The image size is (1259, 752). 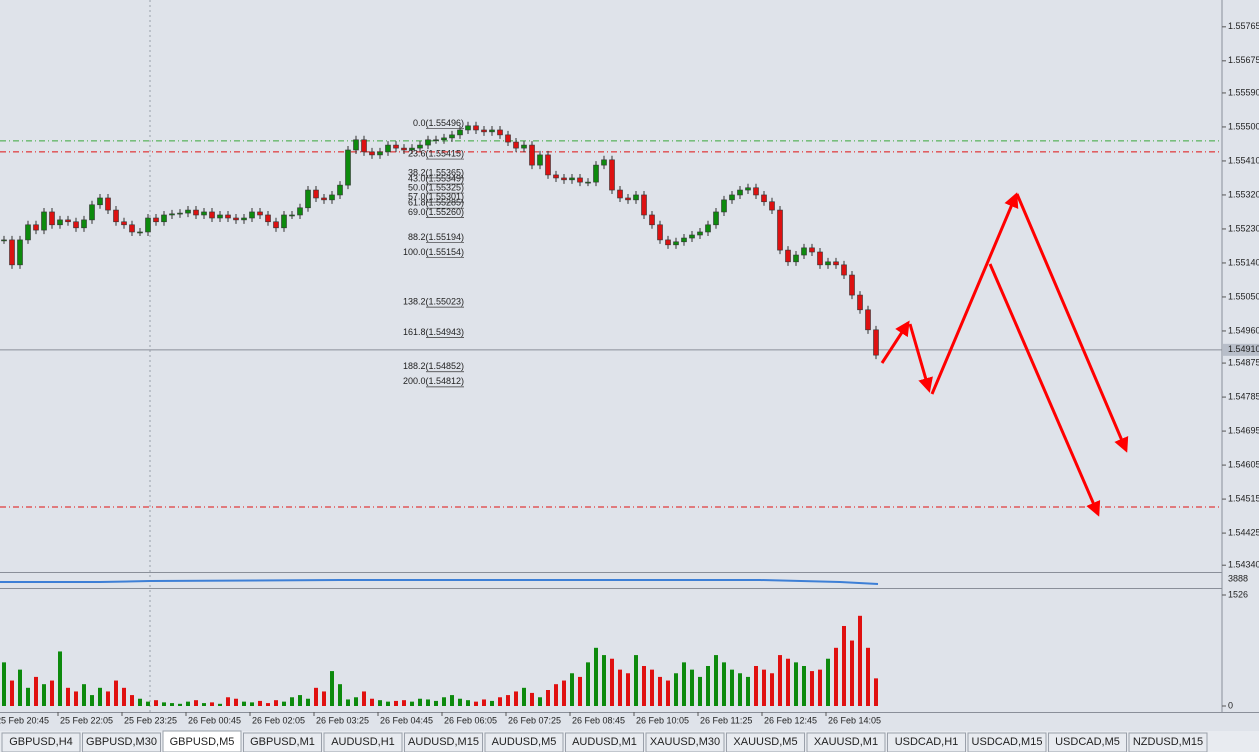 I want to click on tab: XAUUSD,M30, so click(x=685, y=742).